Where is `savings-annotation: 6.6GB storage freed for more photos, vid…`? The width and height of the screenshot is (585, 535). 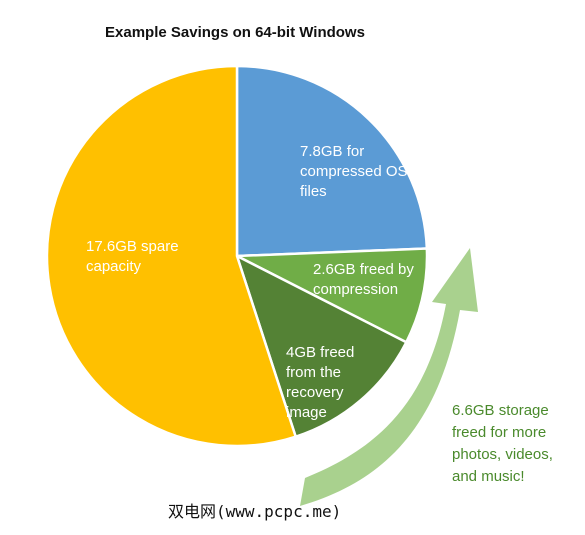 savings-annotation: 6.6GB storage freed for more photos, vid… is located at coordinates (502, 443).